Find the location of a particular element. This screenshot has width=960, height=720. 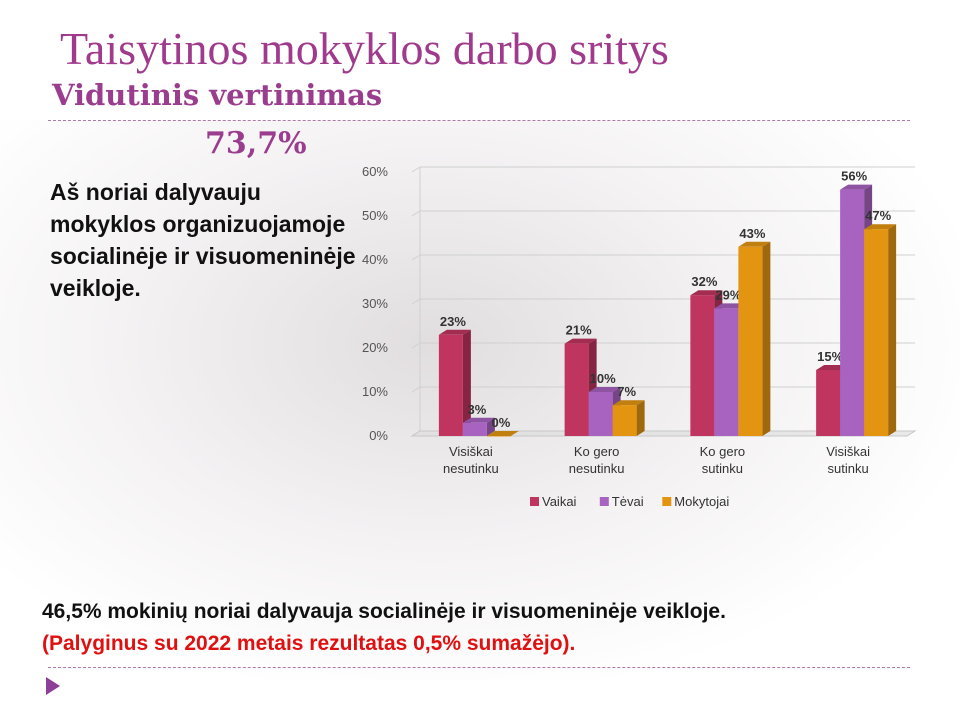

slide-subtitle: Vidutinis vertinimas is located at coordinates (217, 95).